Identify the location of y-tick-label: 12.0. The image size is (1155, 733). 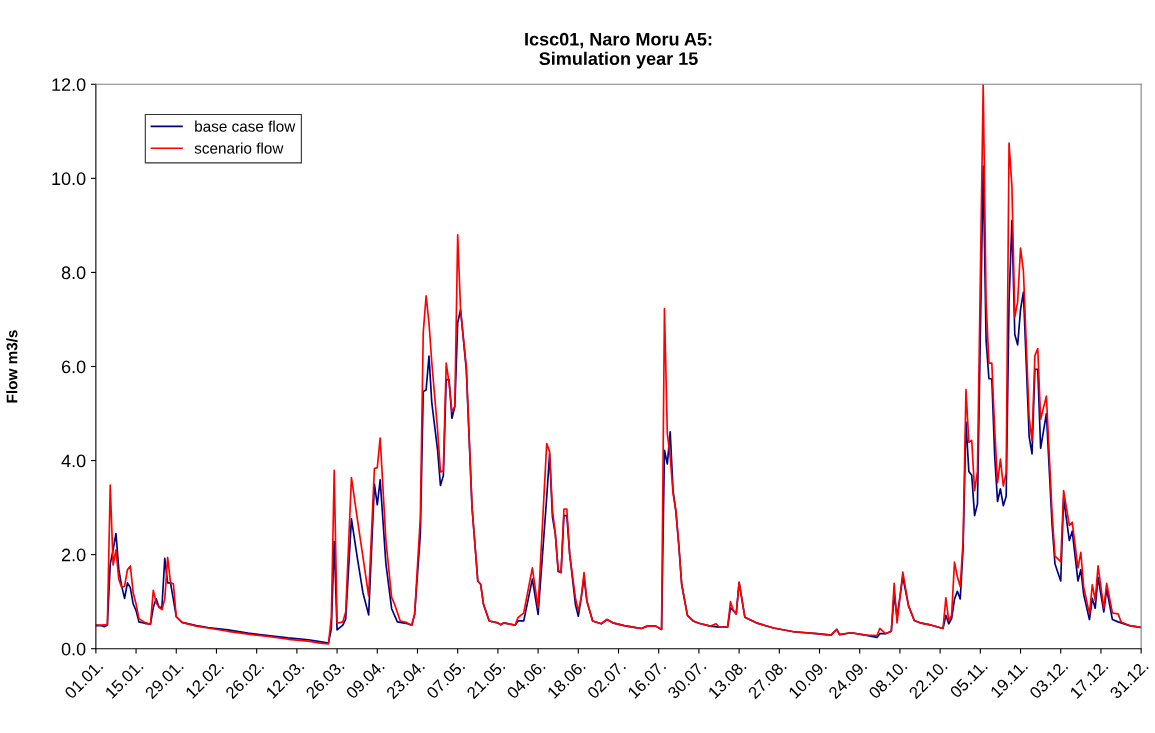
(69, 85).